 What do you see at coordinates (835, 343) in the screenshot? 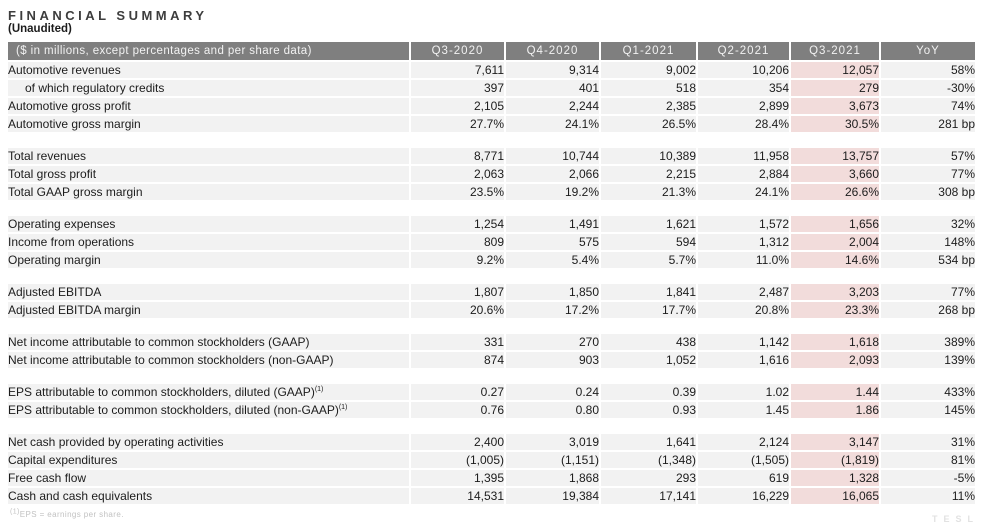
I see `cell-q3-2021: 1,618` at bounding box center [835, 343].